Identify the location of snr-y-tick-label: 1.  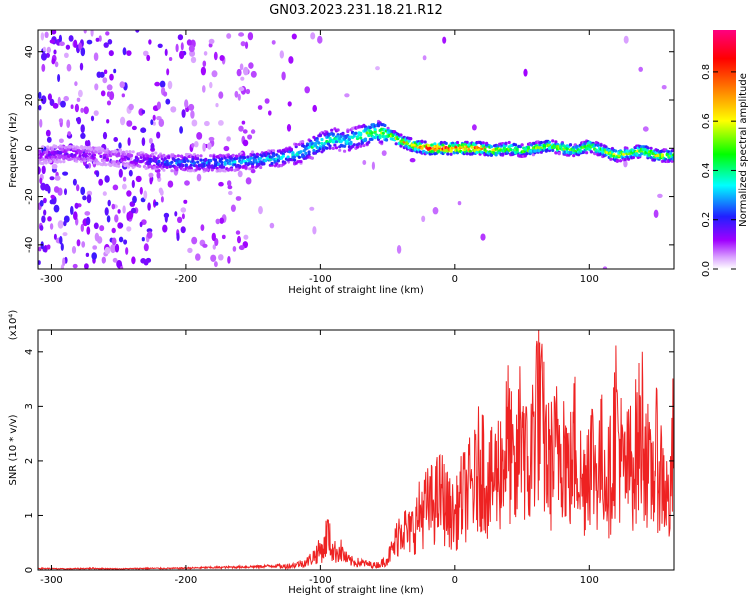
(29, 515).